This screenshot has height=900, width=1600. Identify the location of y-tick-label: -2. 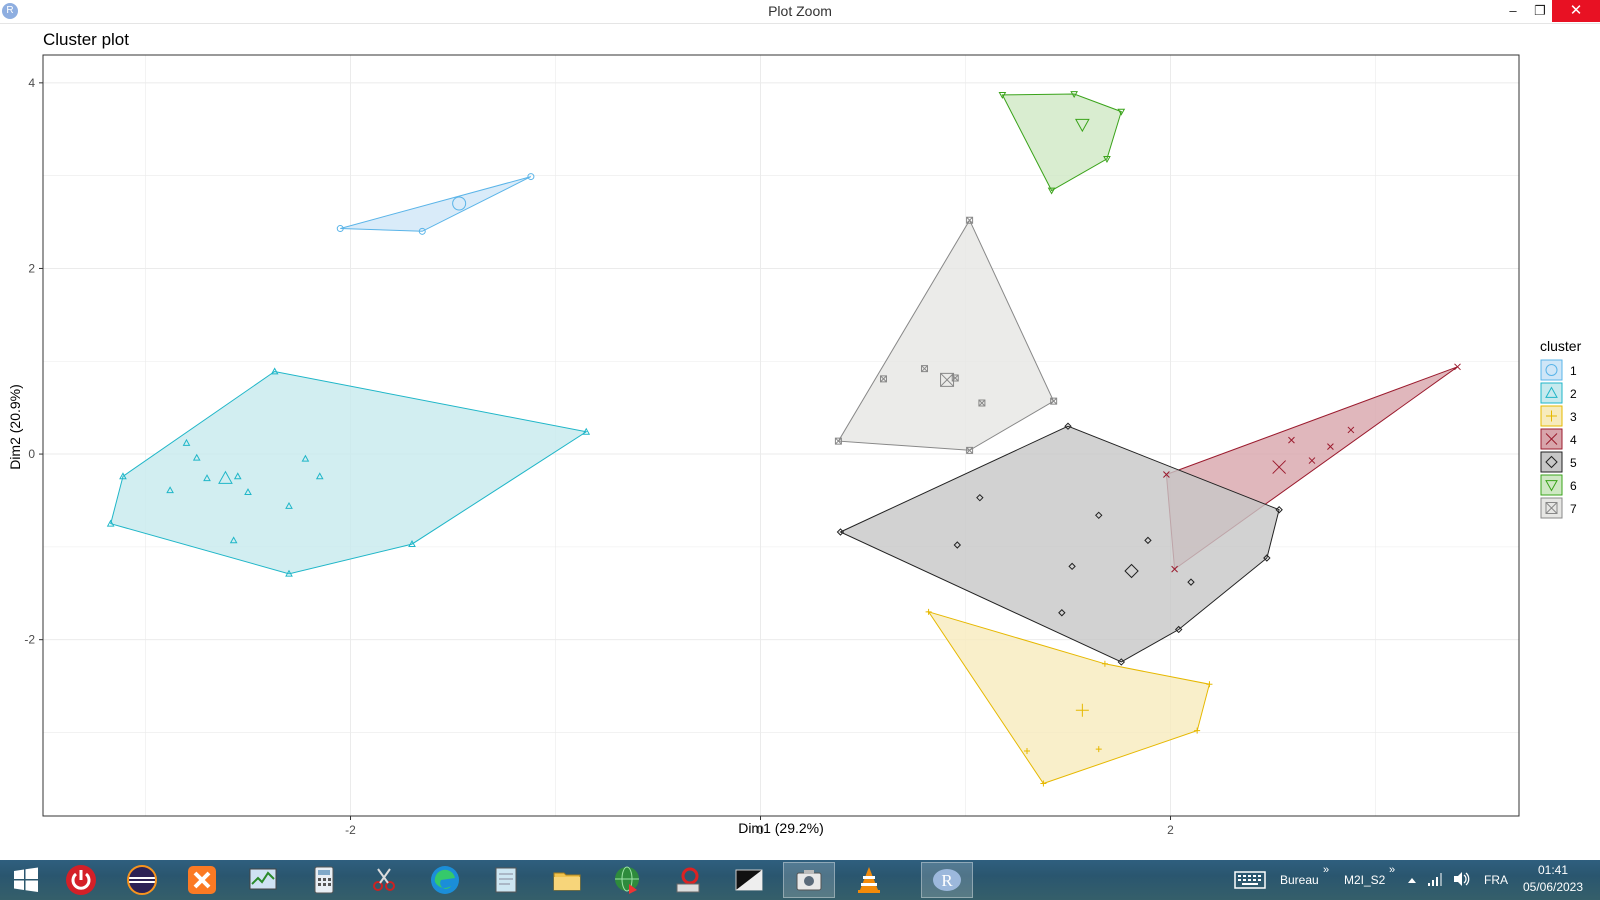
(29, 640).